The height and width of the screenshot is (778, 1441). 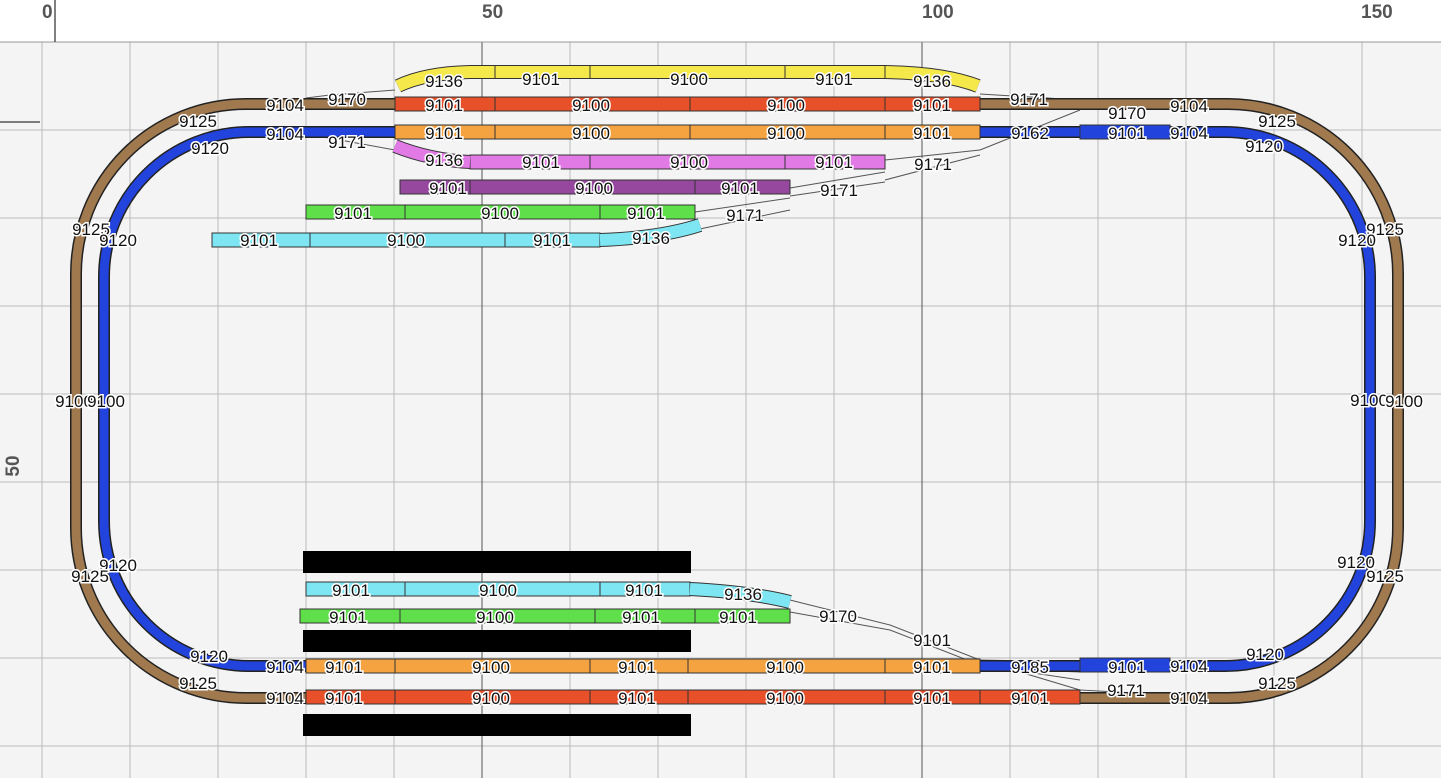 I want to click on top-ruler, so click(x=720, y=21).